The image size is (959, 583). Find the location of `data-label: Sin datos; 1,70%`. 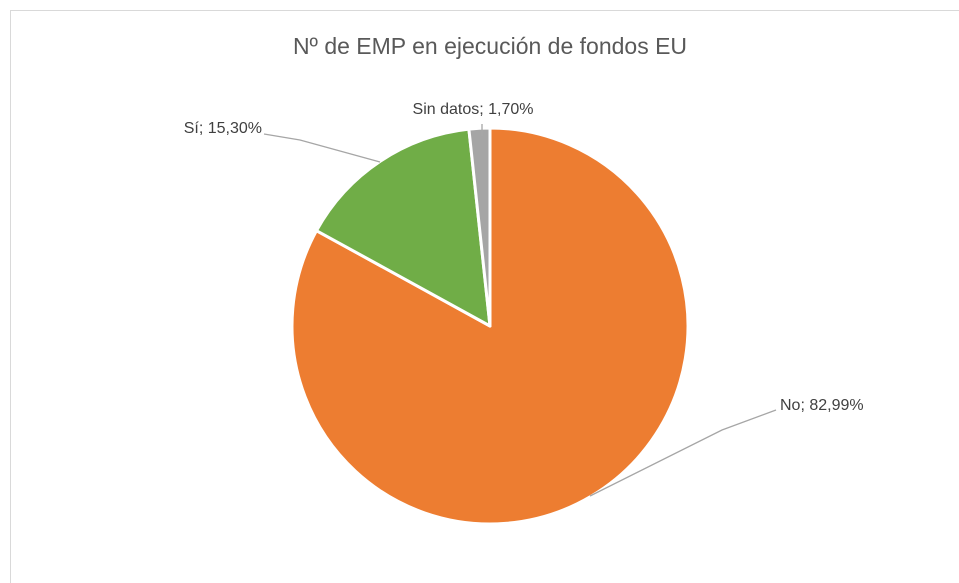

data-label: Sin datos; 1,70% is located at coordinates (473, 109).